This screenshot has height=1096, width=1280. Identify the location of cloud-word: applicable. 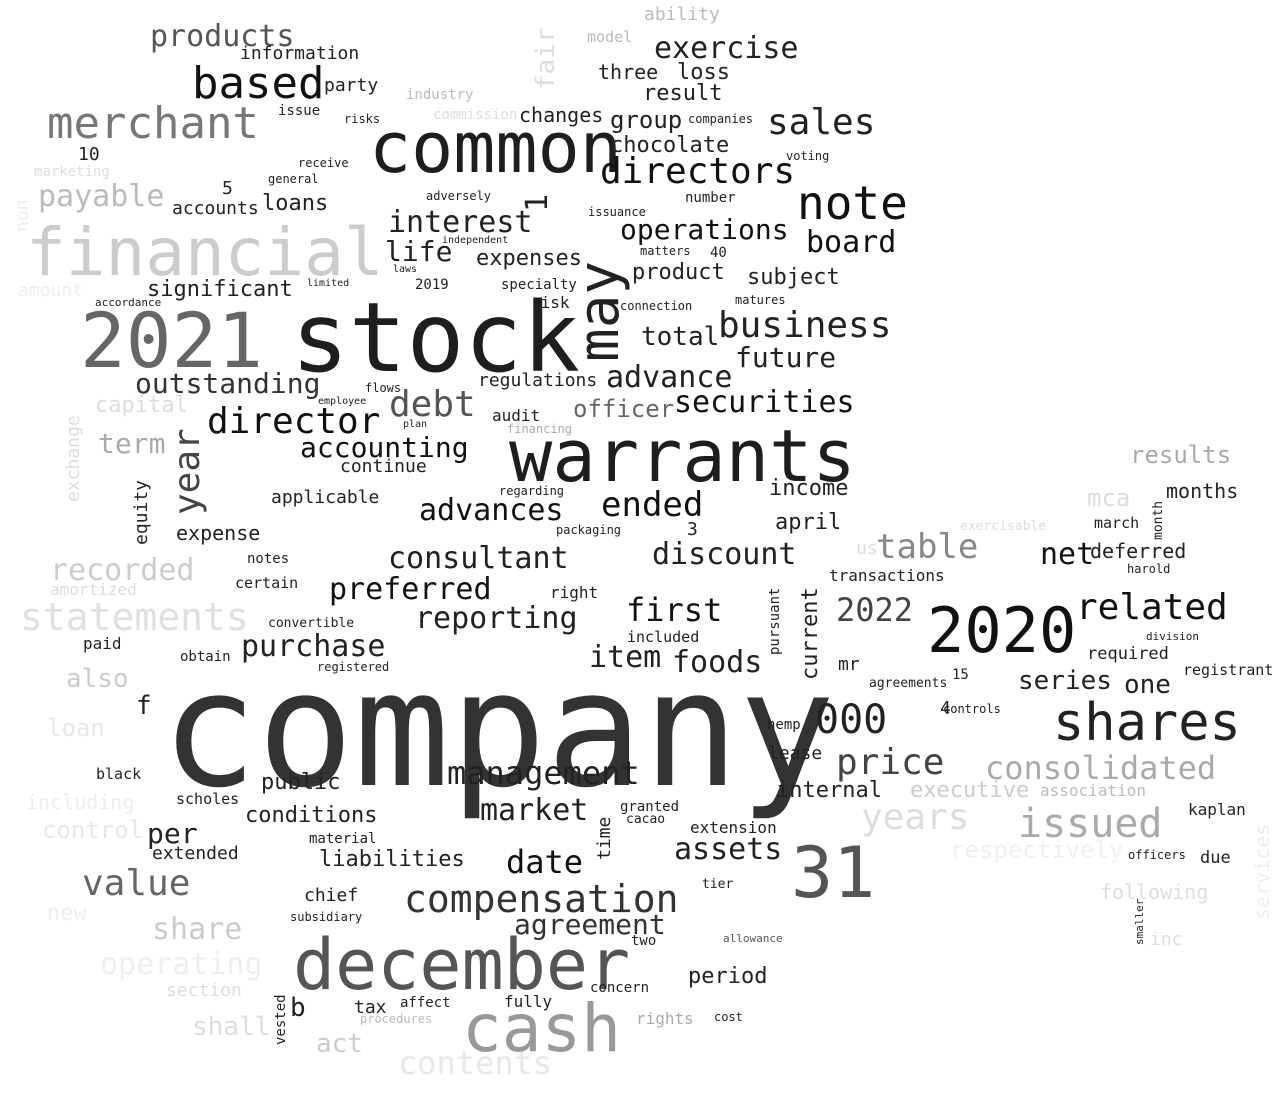
(325, 497).